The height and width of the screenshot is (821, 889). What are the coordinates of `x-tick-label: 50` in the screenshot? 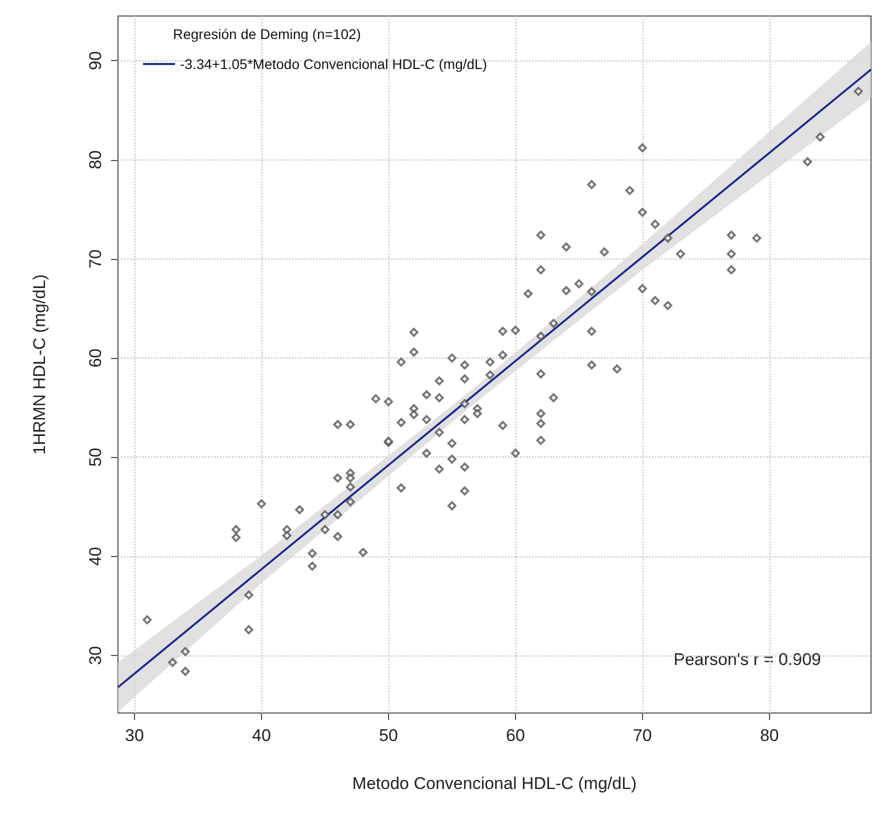 It's located at (388, 735).